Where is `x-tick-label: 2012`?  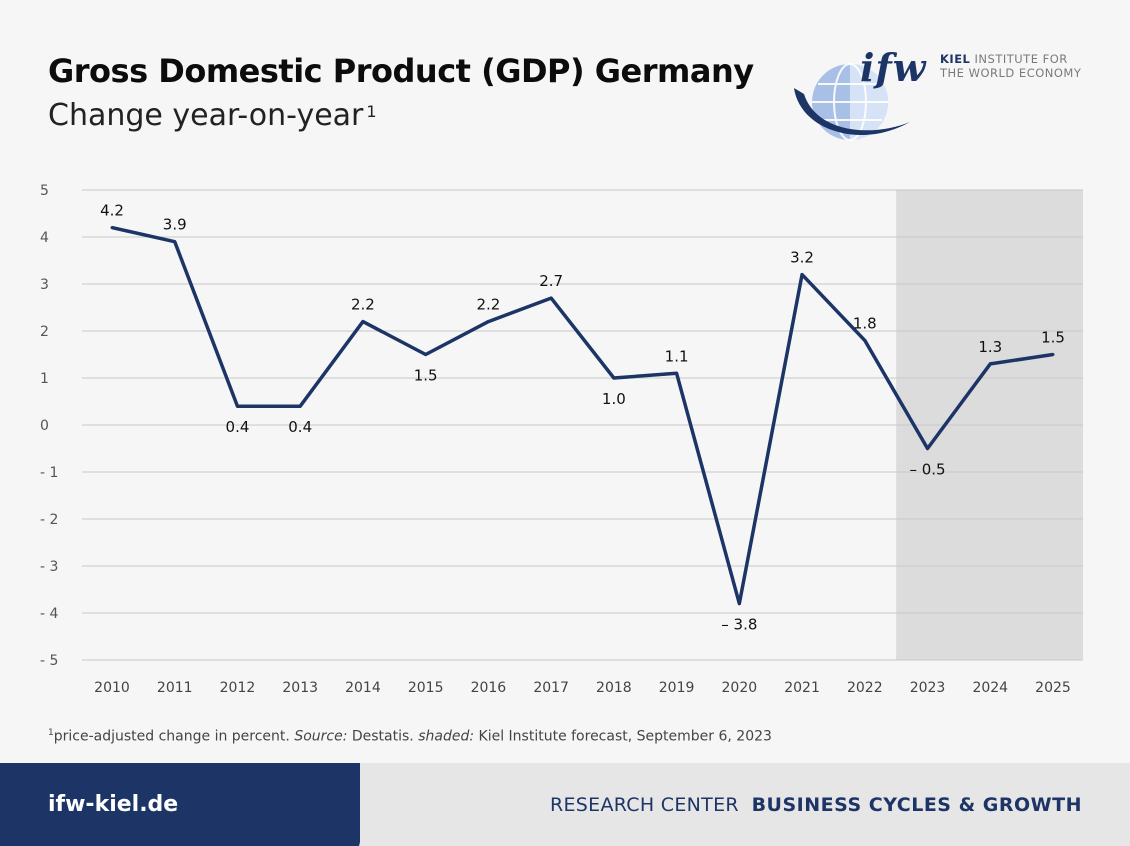 x-tick-label: 2012 is located at coordinates (238, 688).